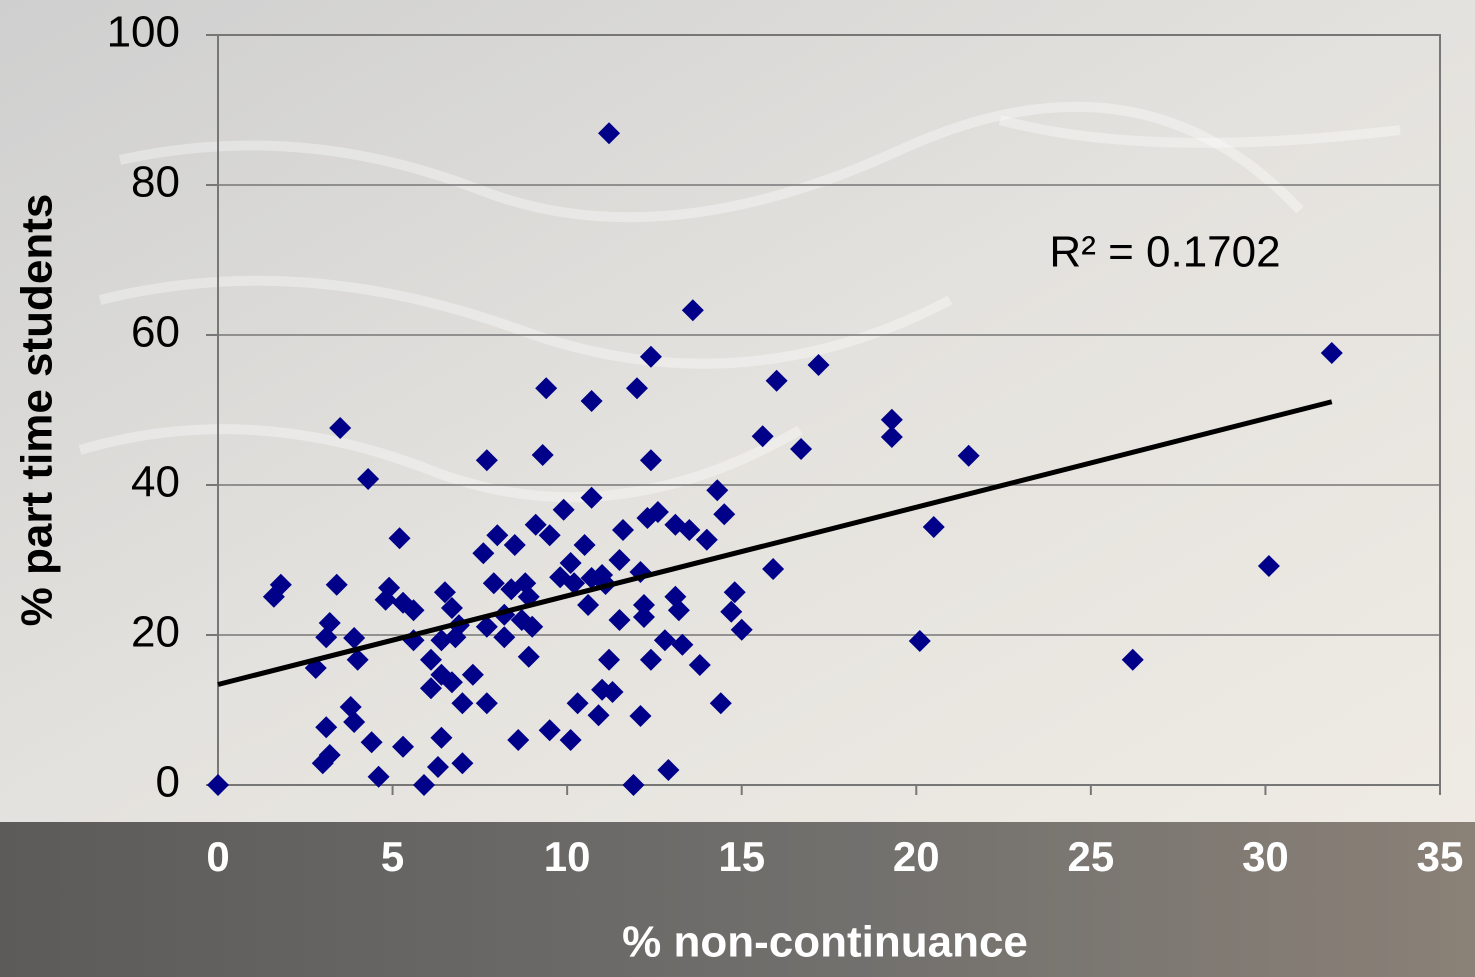 Image resolution: width=1475 pixels, height=977 pixels. I want to click on r-squared-annotation: R² = 0.1702, so click(1164, 252).